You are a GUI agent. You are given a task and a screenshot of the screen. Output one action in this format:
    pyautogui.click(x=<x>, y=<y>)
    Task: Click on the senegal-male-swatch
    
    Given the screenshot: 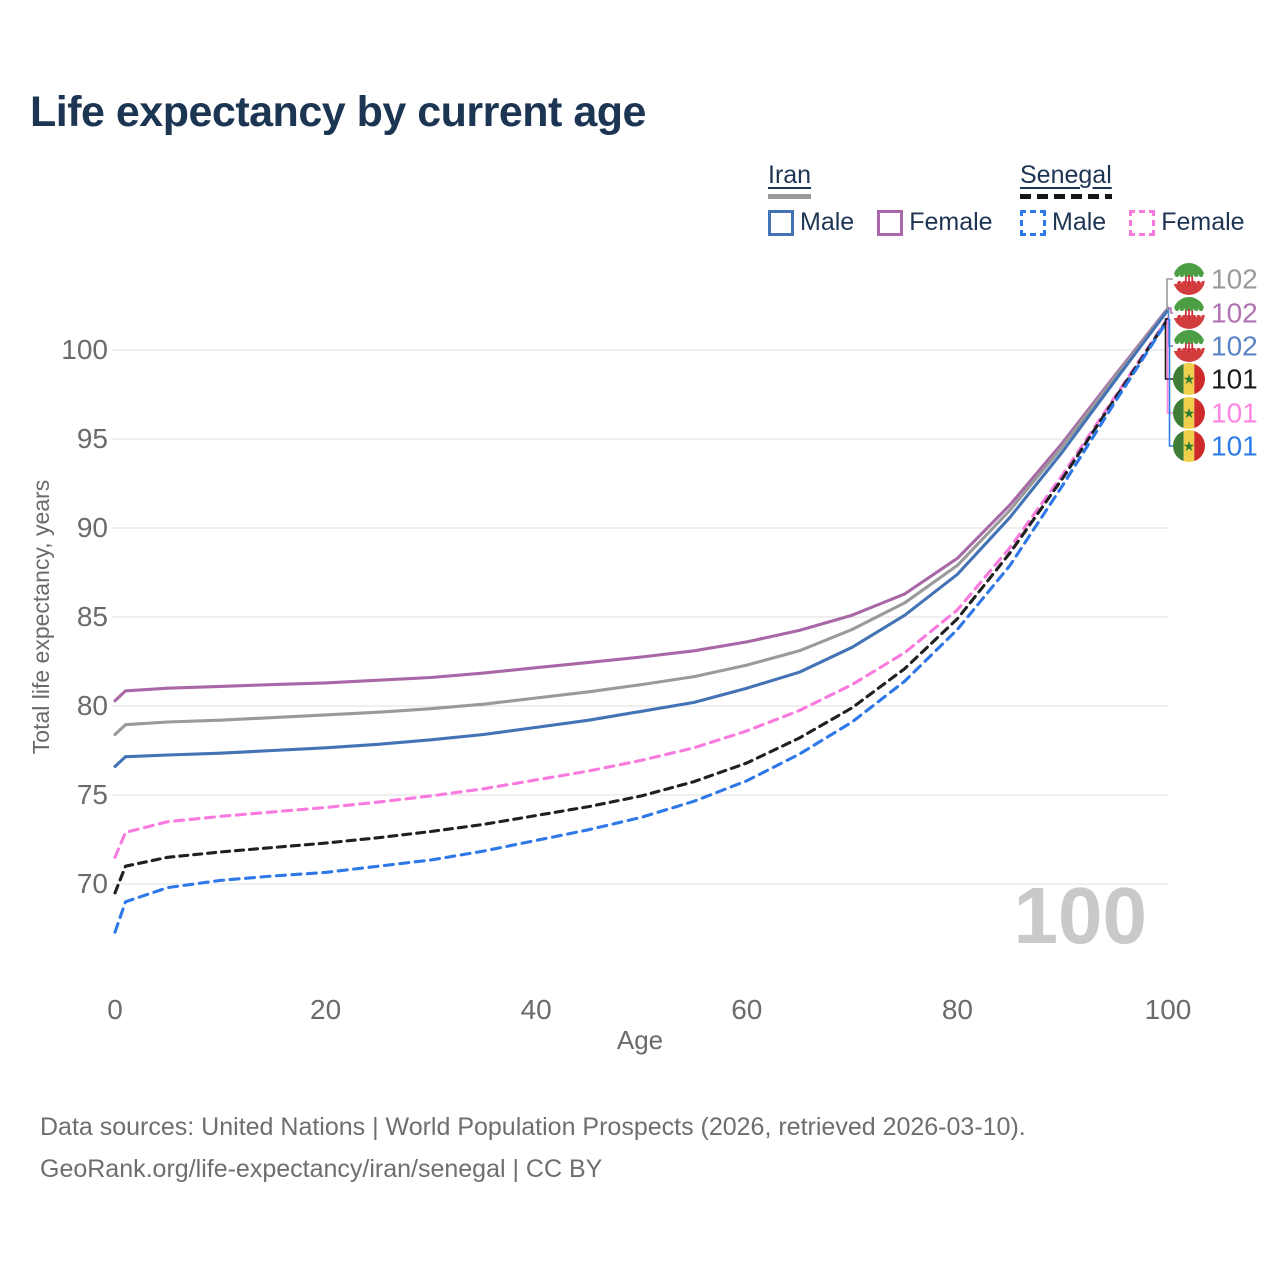 What is the action you would take?
    pyautogui.click(x=1033, y=222)
    